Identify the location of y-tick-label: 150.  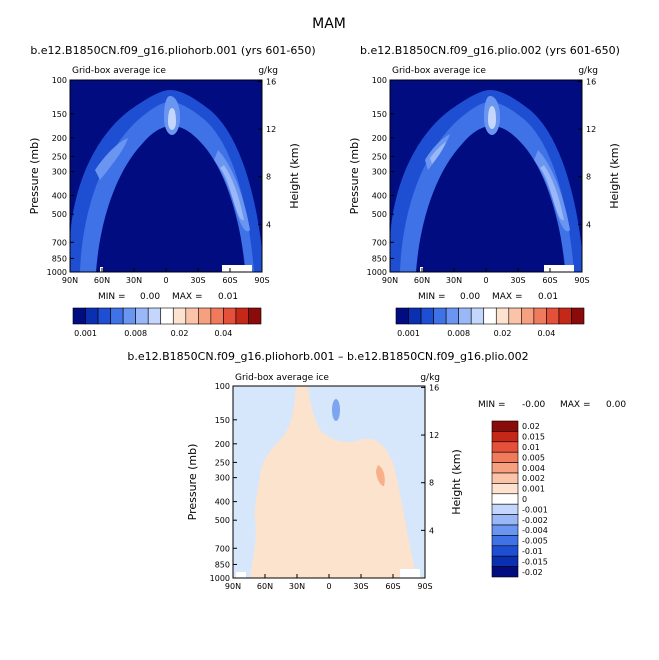
(379, 114).